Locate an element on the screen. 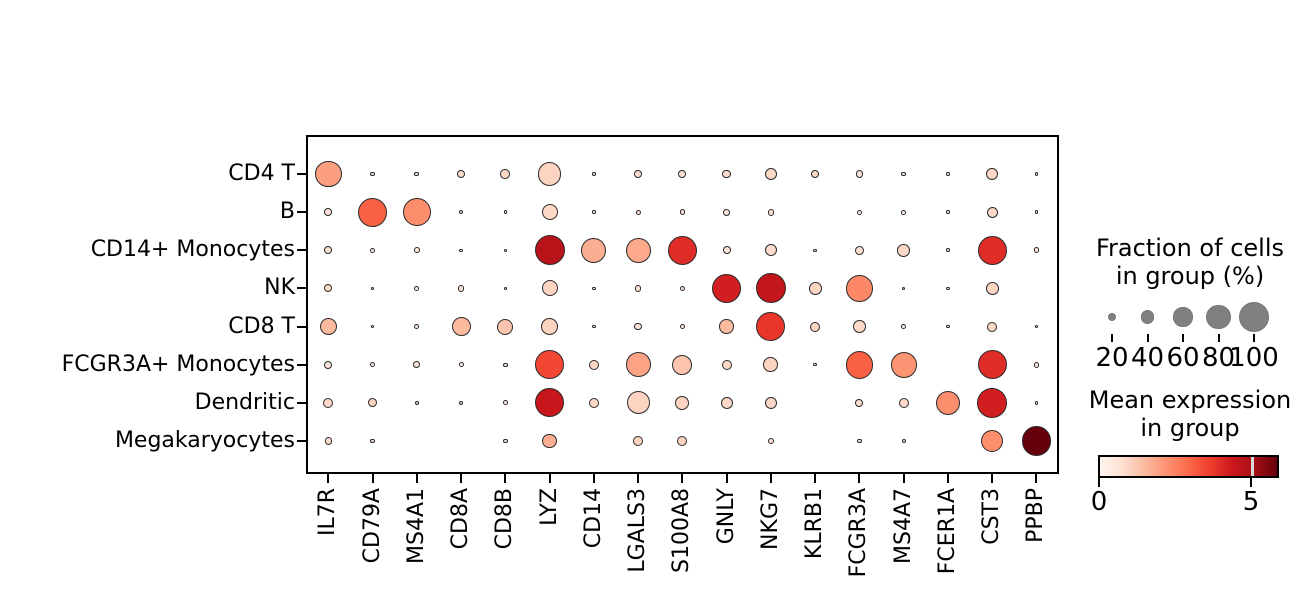  expression-dot-NKG7-NK is located at coordinates (770, 288).